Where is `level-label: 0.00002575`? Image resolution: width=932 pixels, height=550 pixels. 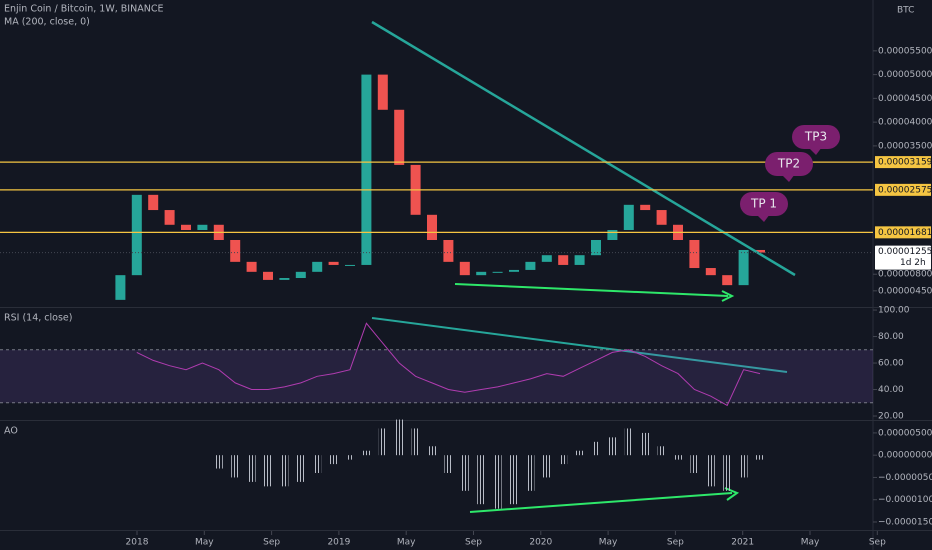
level-label: 0.00002575 is located at coordinates (905, 190).